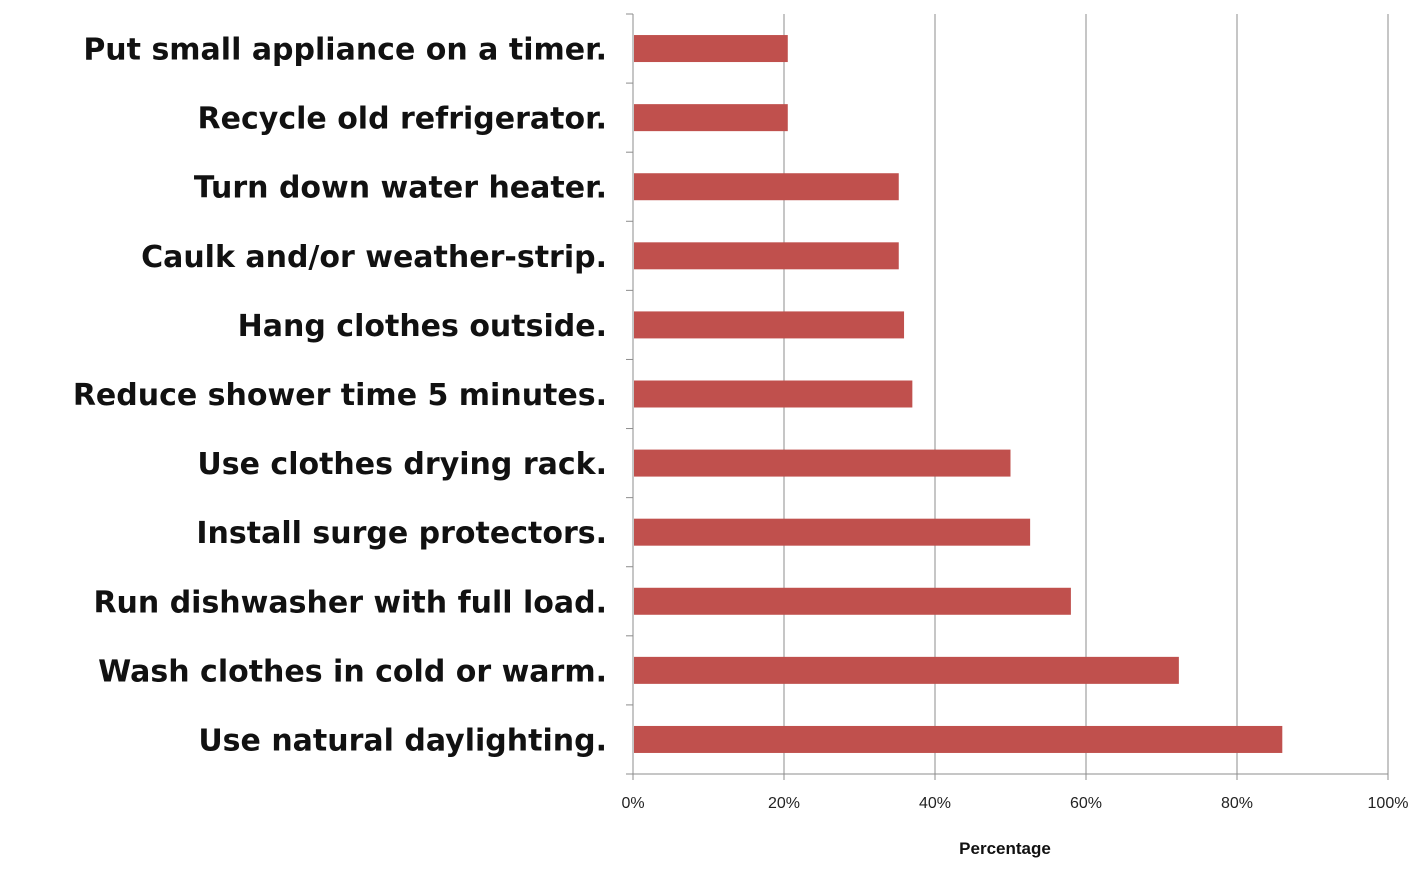 The image size is (1424, 870). What do you see at coordinates (350, 602) in the screenshot?
I see `category-label: Run dishwasher with full load.` at bounding box center [350, 602].